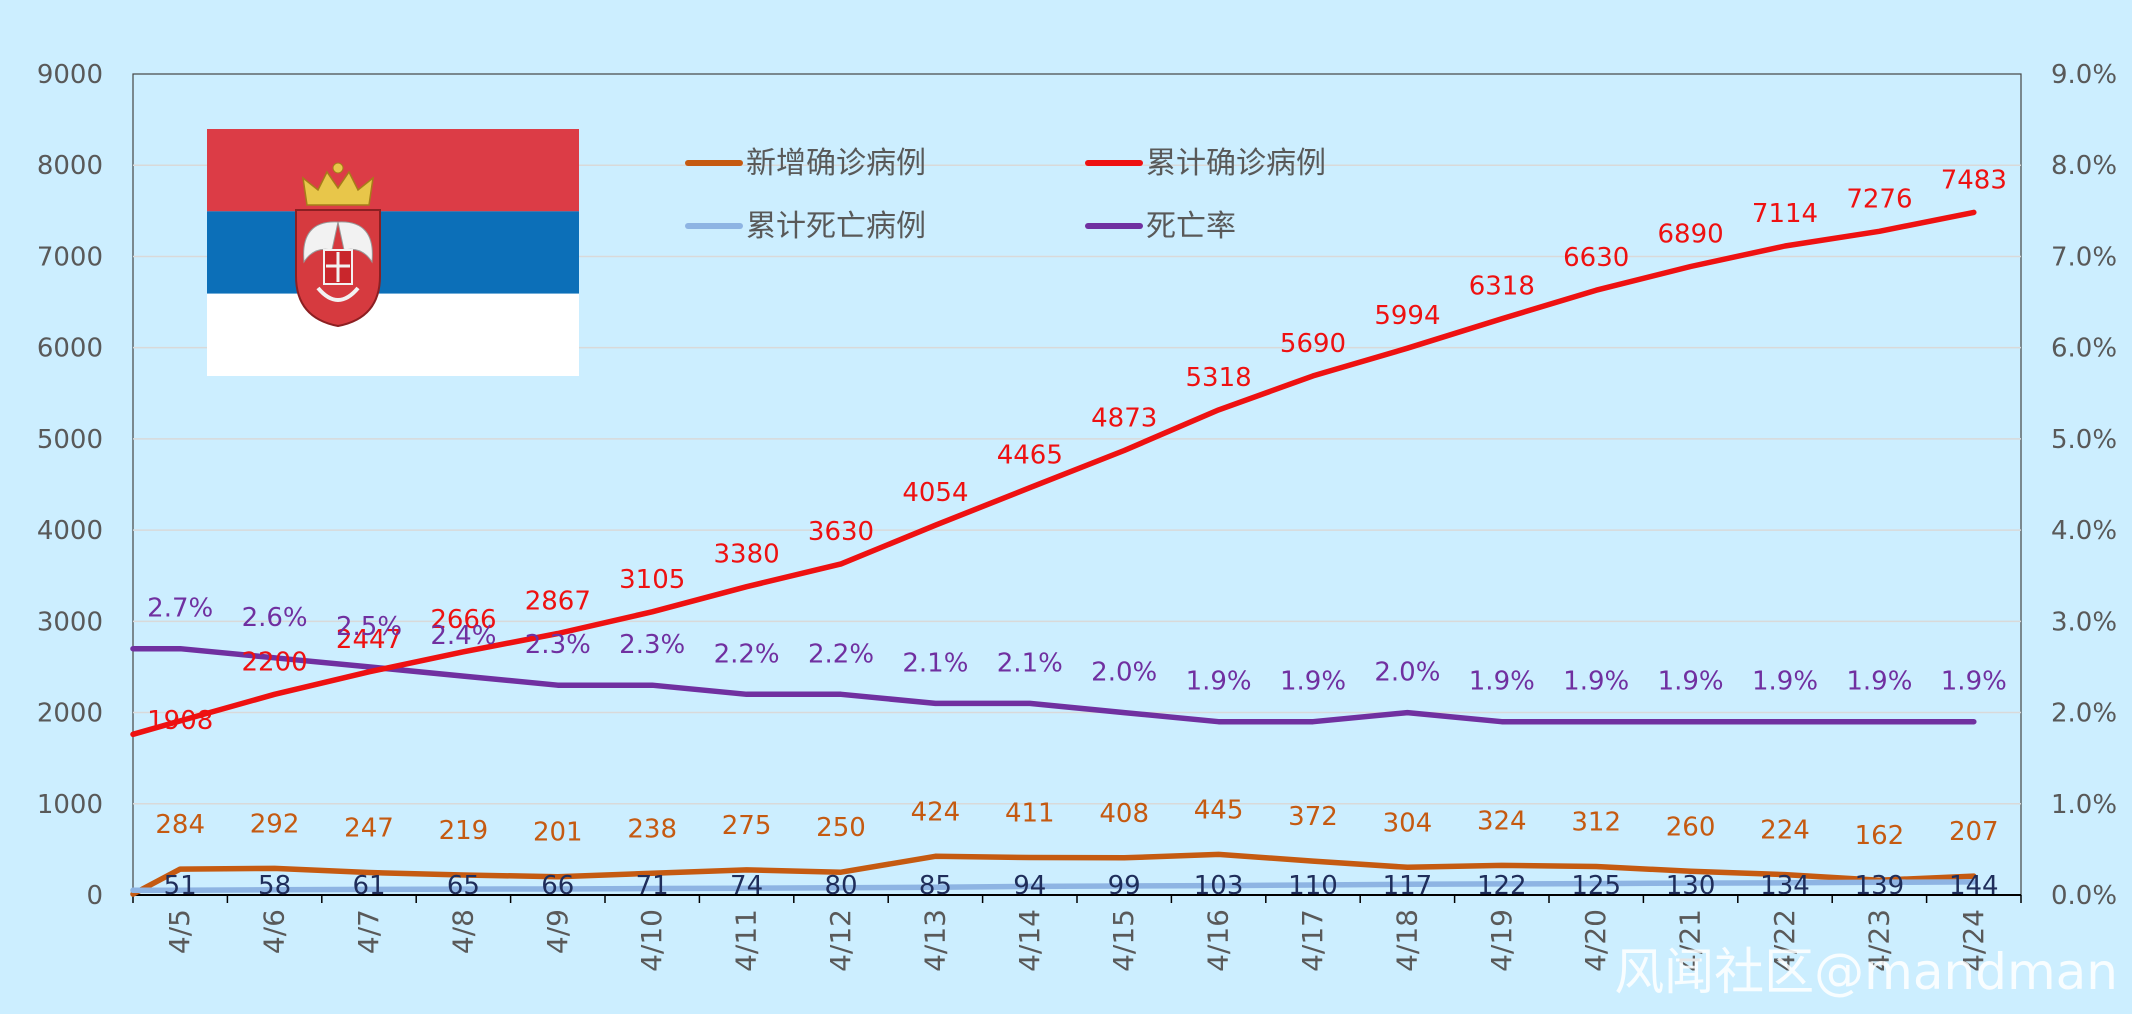 This screenshot has width=2132, height=1014. Describe the element at coordinates (1408, 886) in the screenshot. I see `data-label: 117` at that location.